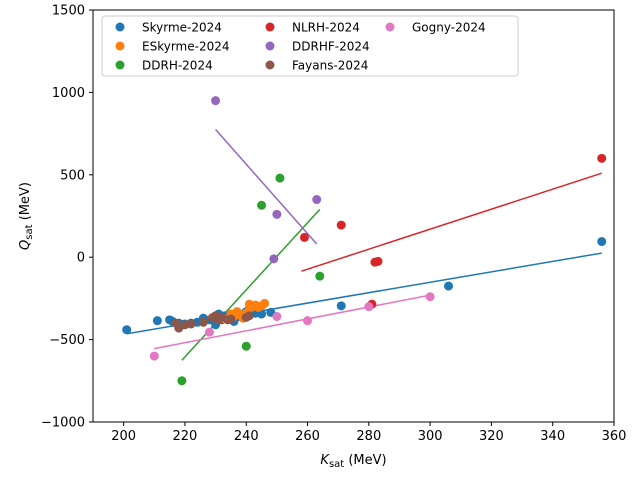 This screenshot has height=480, width=640. I want to click on x-tick-label: 220, so click(185, 436).